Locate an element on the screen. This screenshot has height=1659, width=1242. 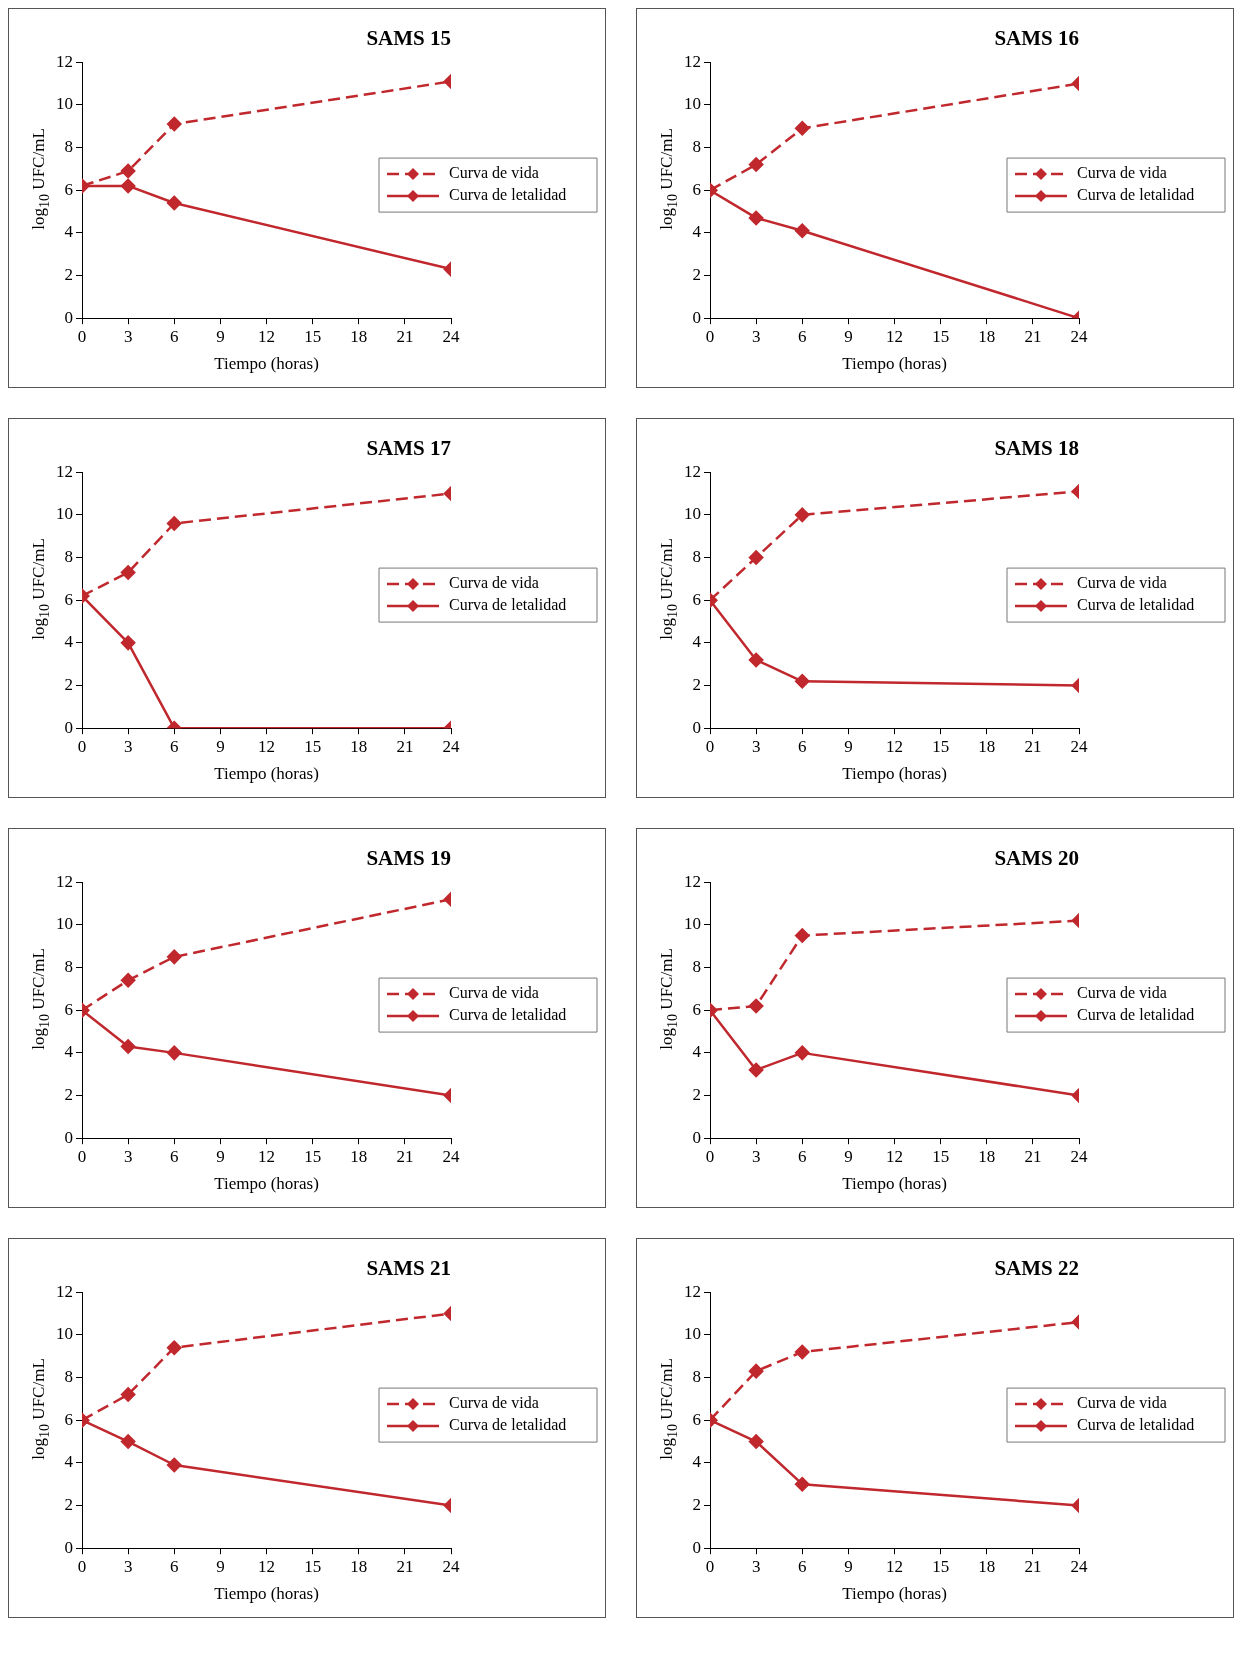
chart-title: SAMS 19 is located at coordinates (408, 858).